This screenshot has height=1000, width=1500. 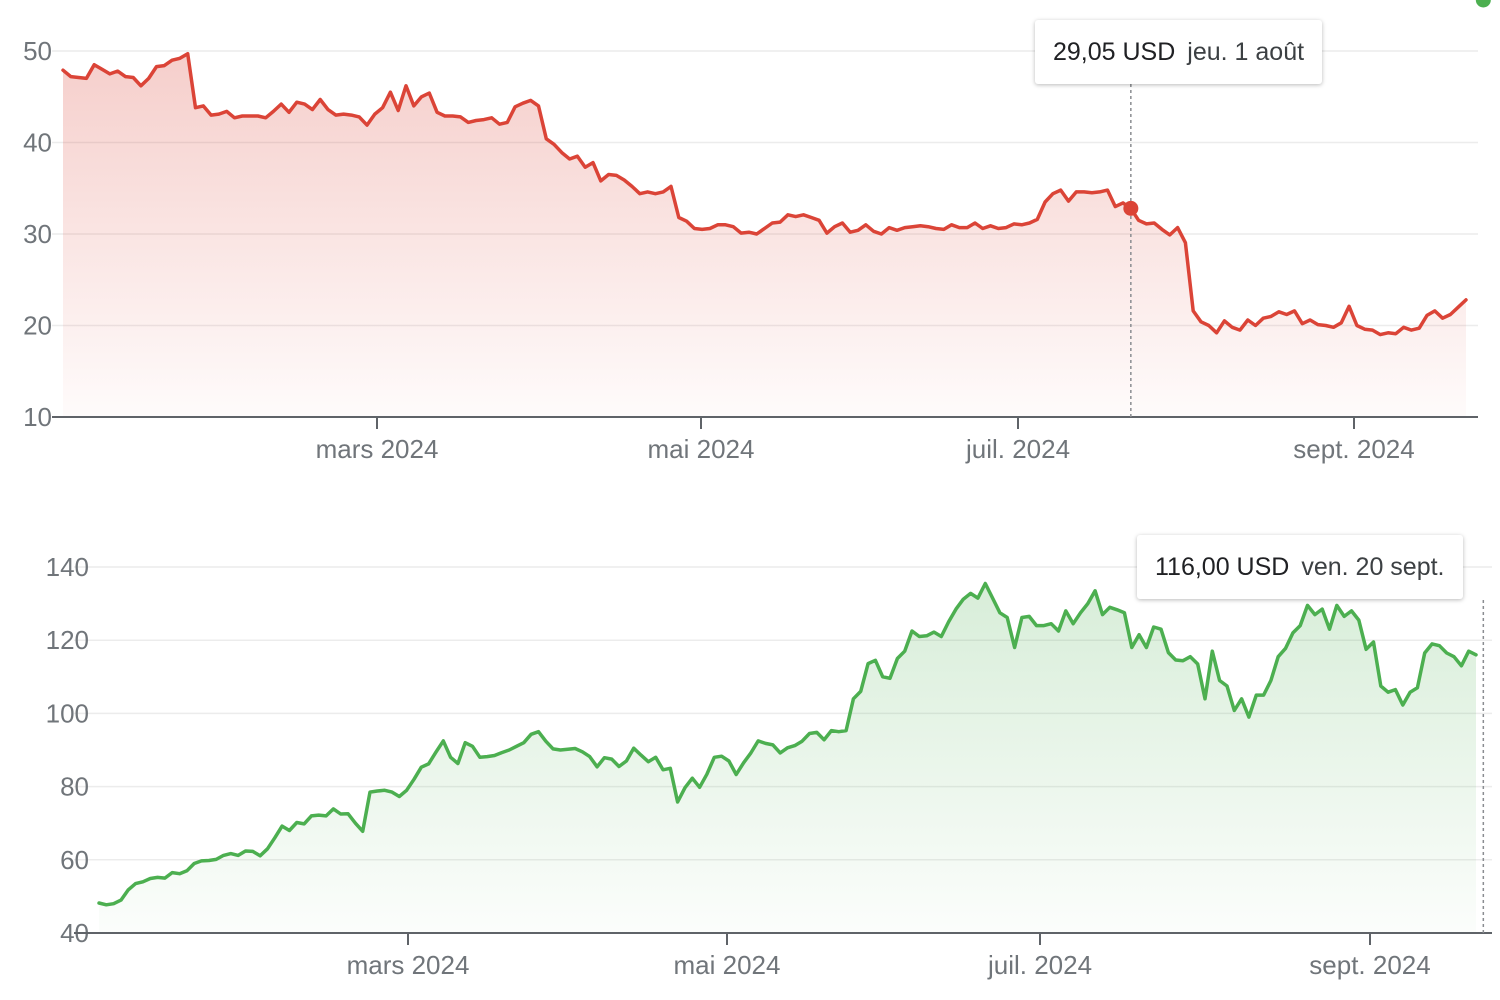 I want to click on y-tick-label: 10, so click(x=37, y=417).